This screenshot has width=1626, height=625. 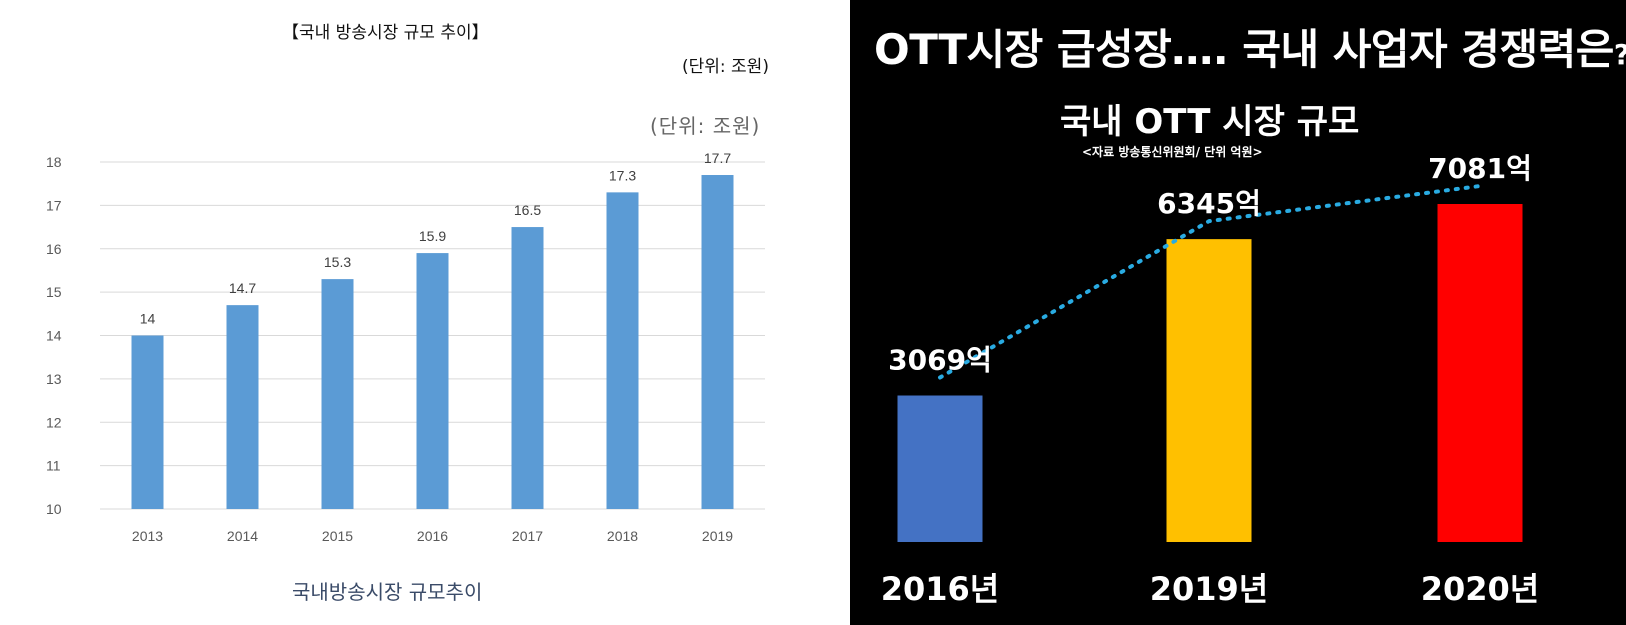 I want to click on headline-text: OTT시장 급성장…. 국내 사업자 경쟁력은, so click(x=1244, y=49).